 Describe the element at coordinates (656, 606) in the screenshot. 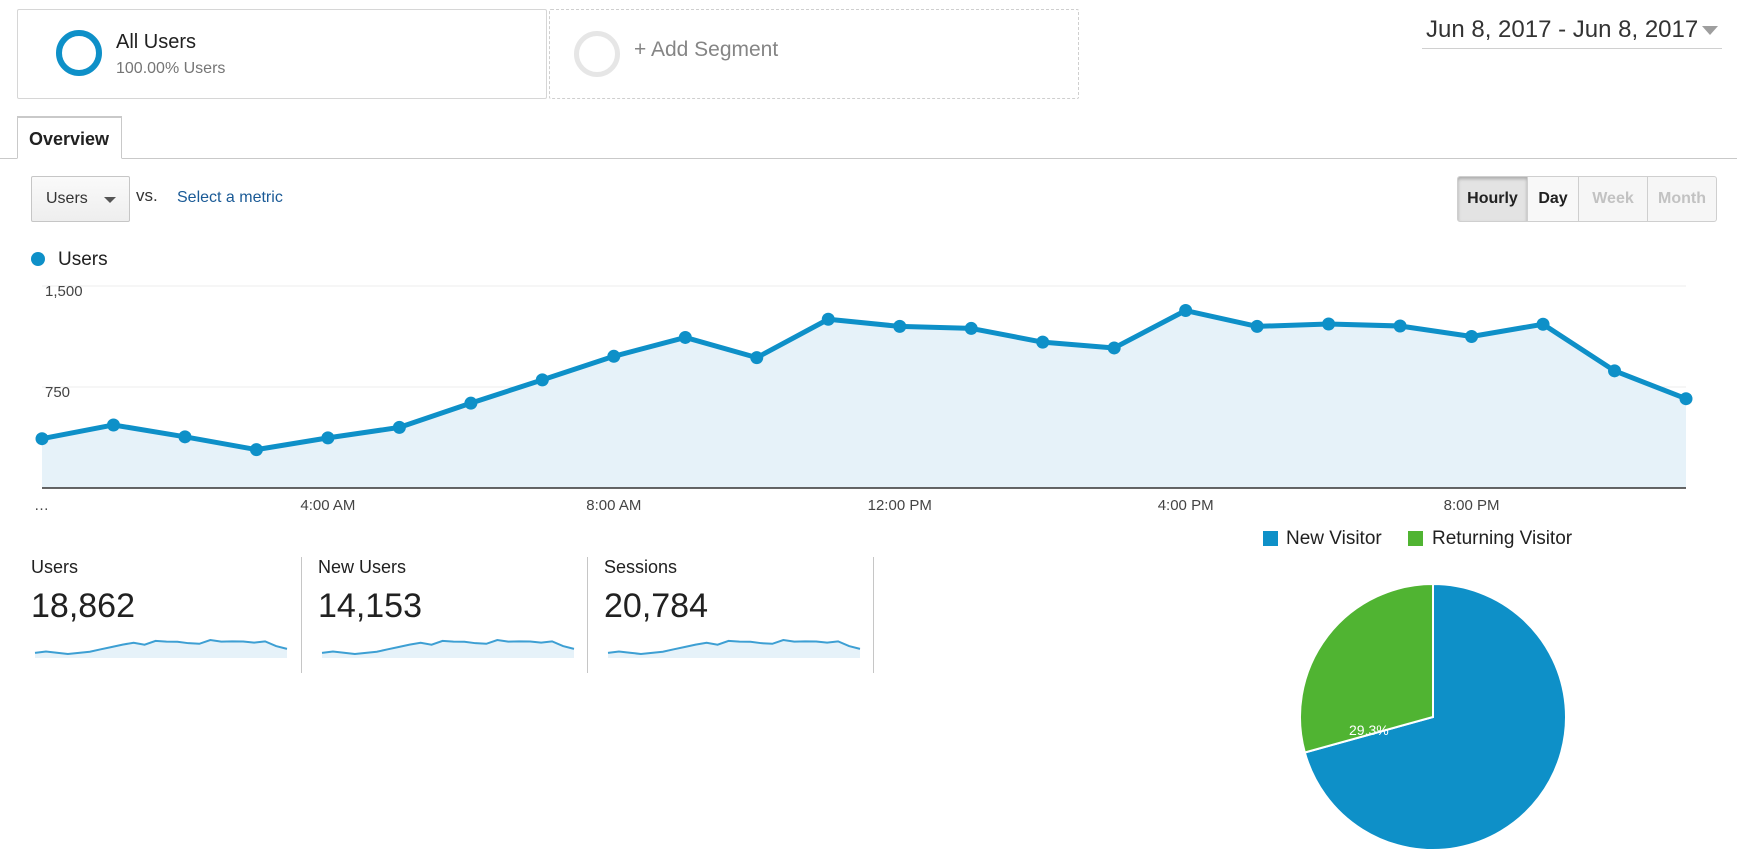

I see `scorecard-value: 20,784` at that location.